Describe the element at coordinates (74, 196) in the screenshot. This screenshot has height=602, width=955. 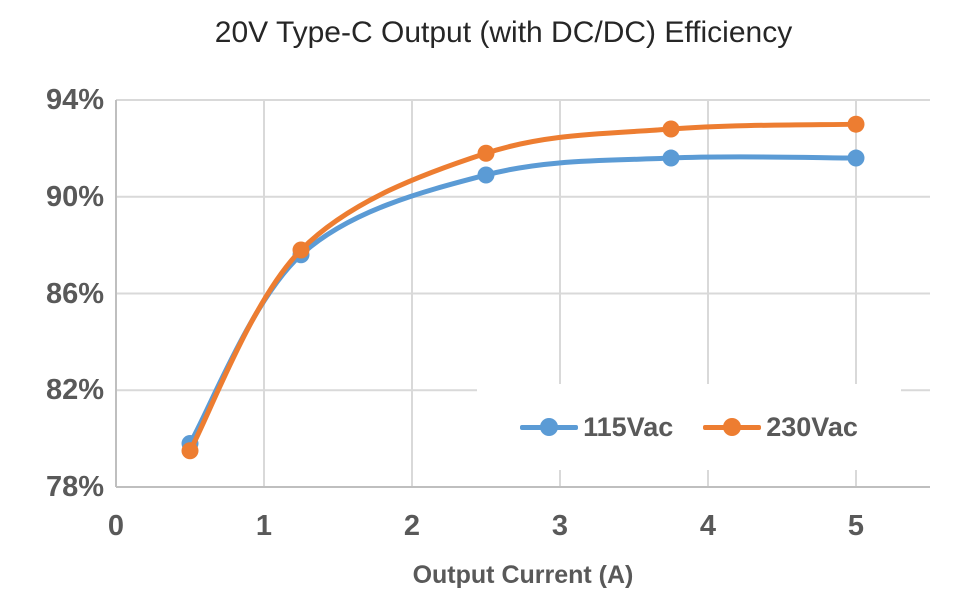
I see `y-tick-label: 90%` at that location.